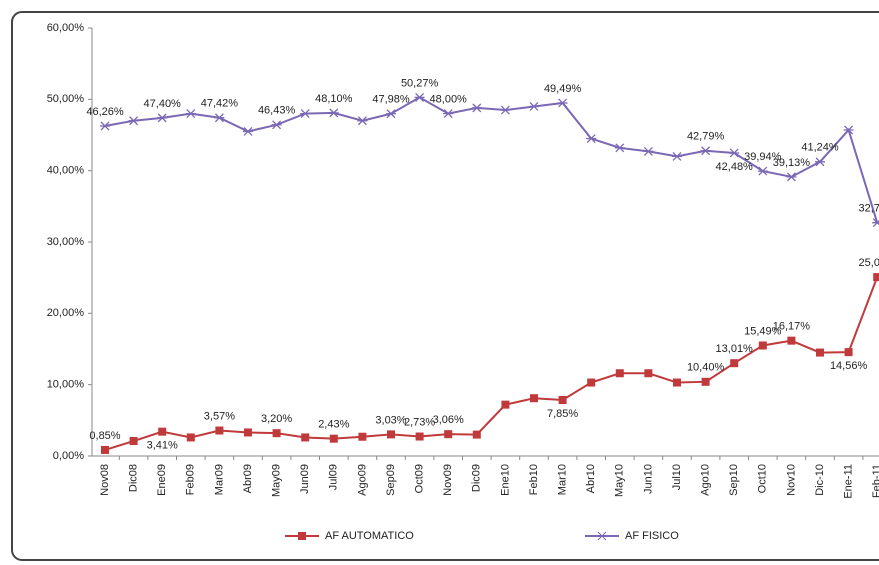  I want to click on x-tick-label: Ago09, so click(362, 480).